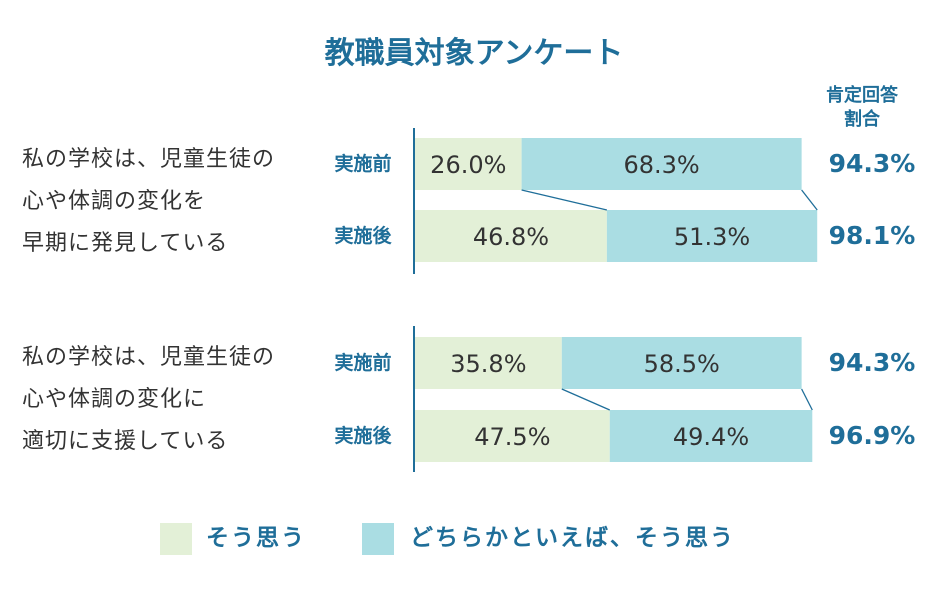 This screenshot has height=594, width=948. I want to click on bar-g2-before-somewhat, so click(681, 363).